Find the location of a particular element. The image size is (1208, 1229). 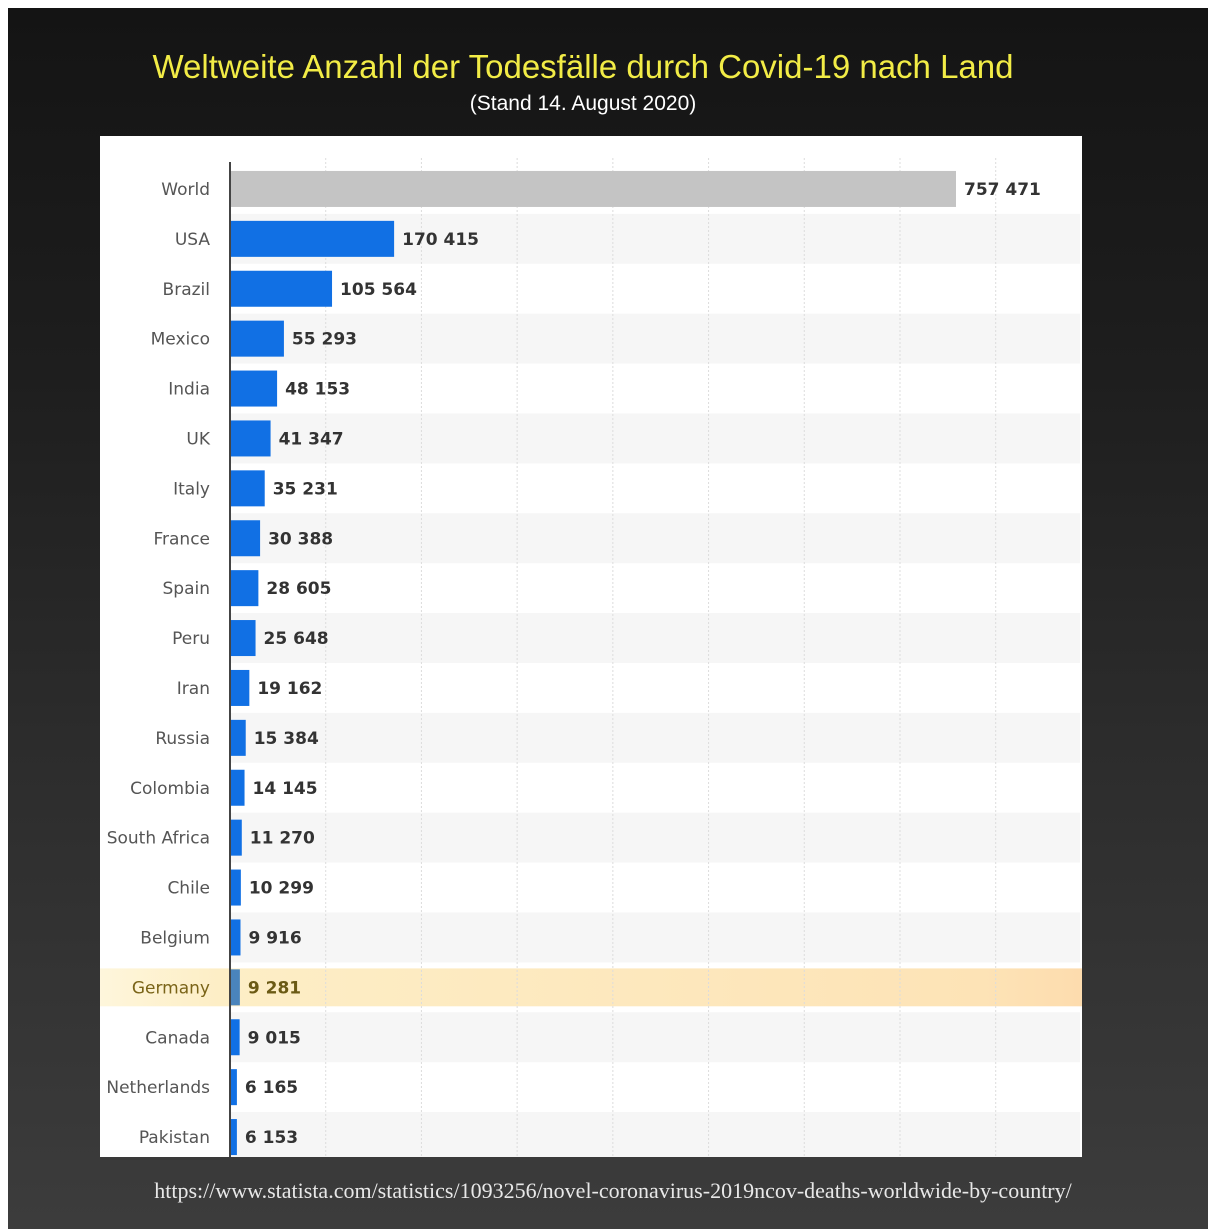

category-label: USA is located at coordinates (193, 240).